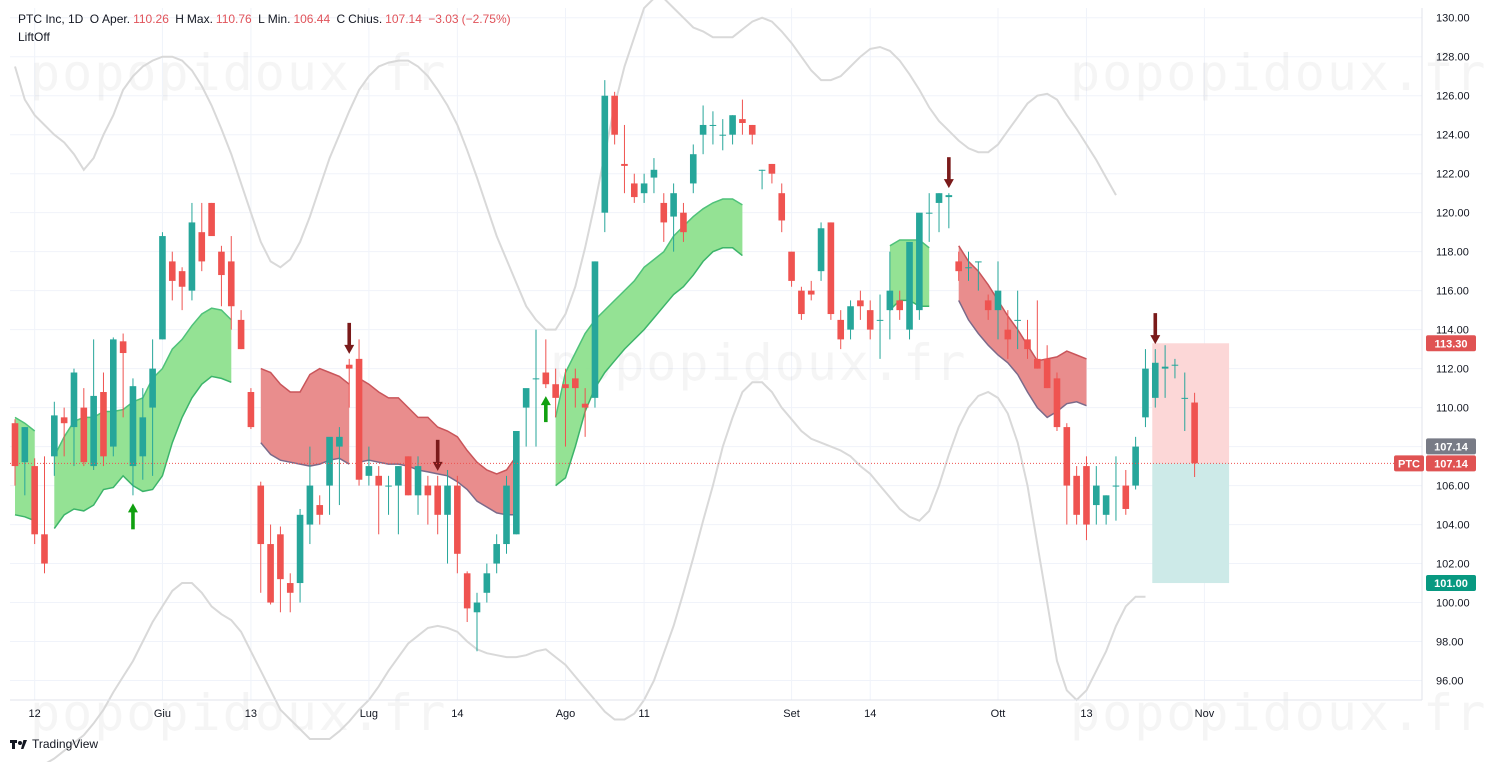 The height and width of the screenshot is (762, 1493). Describe the element at coordinates (1451, 583) in the screenshot. I see `target-price-tag: 101.00` at that location.